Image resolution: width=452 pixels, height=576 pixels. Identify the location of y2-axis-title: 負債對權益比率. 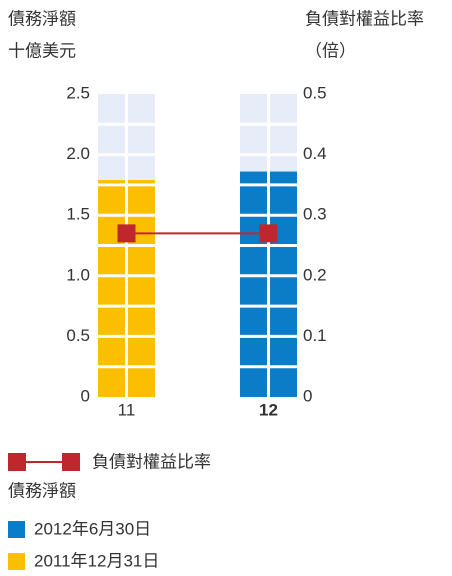
(364, 18).